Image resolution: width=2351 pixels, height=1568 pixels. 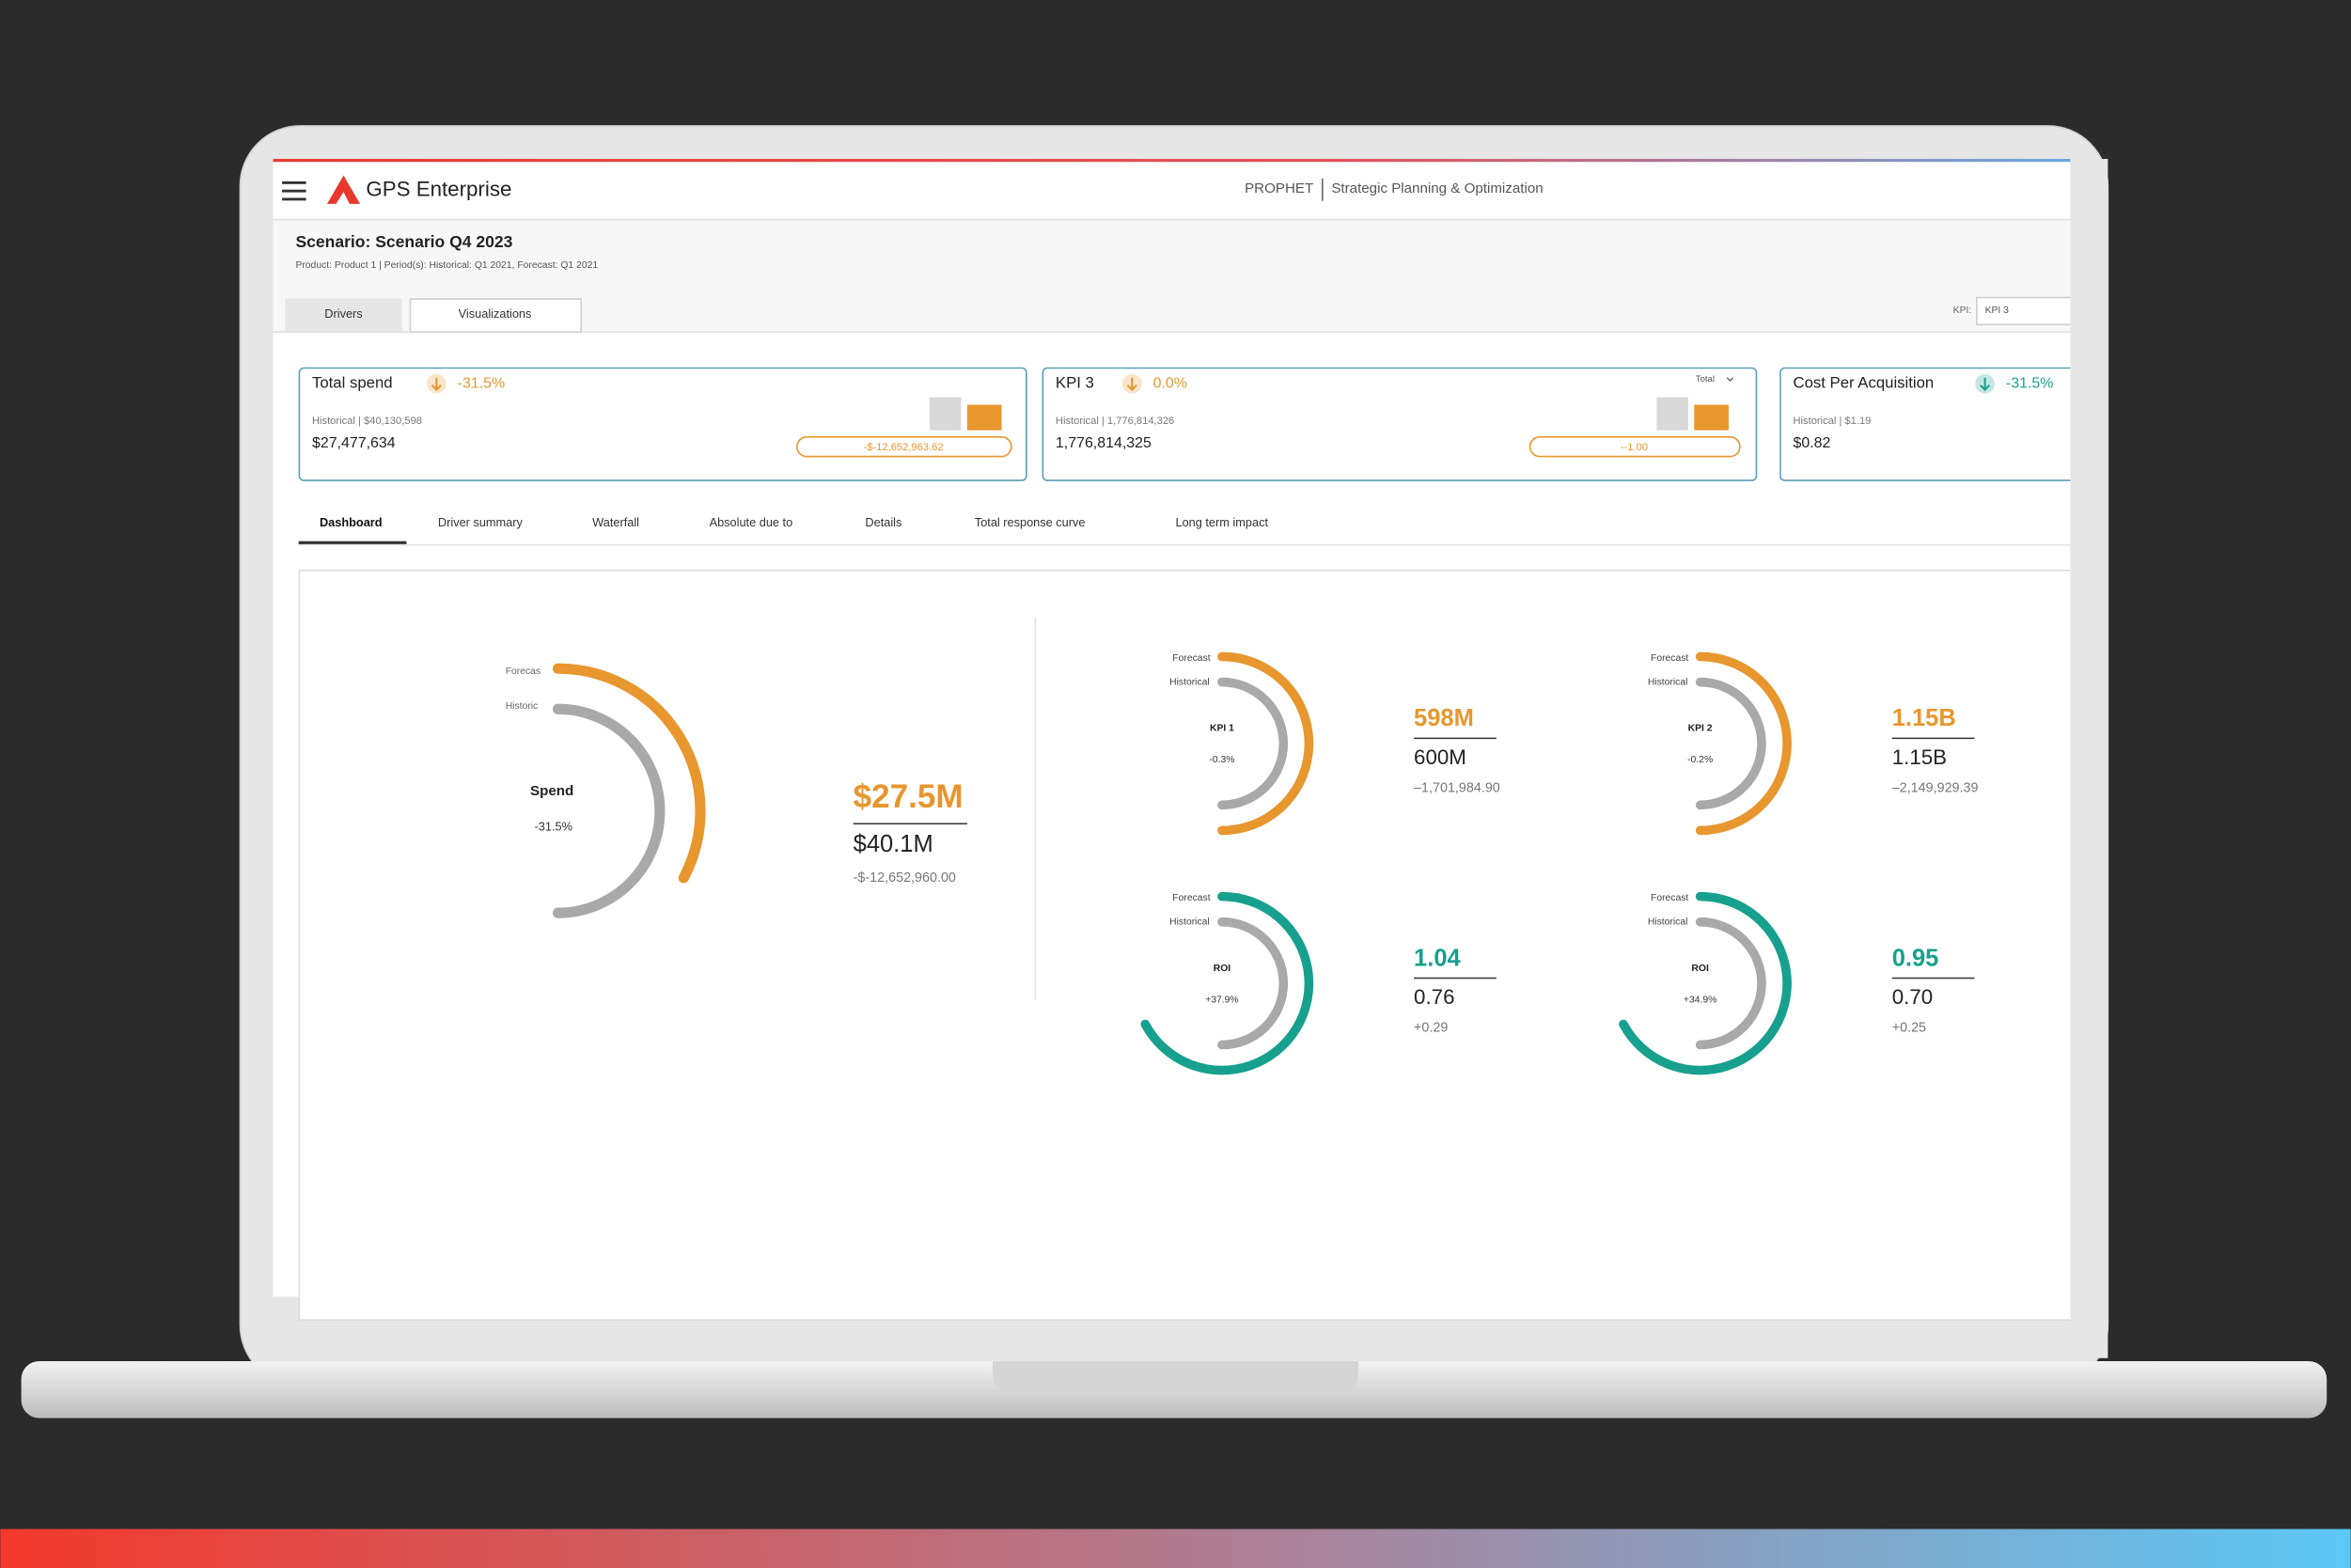 I want to click on kpi-value: $27,477,634, so click(x=354, y=443).